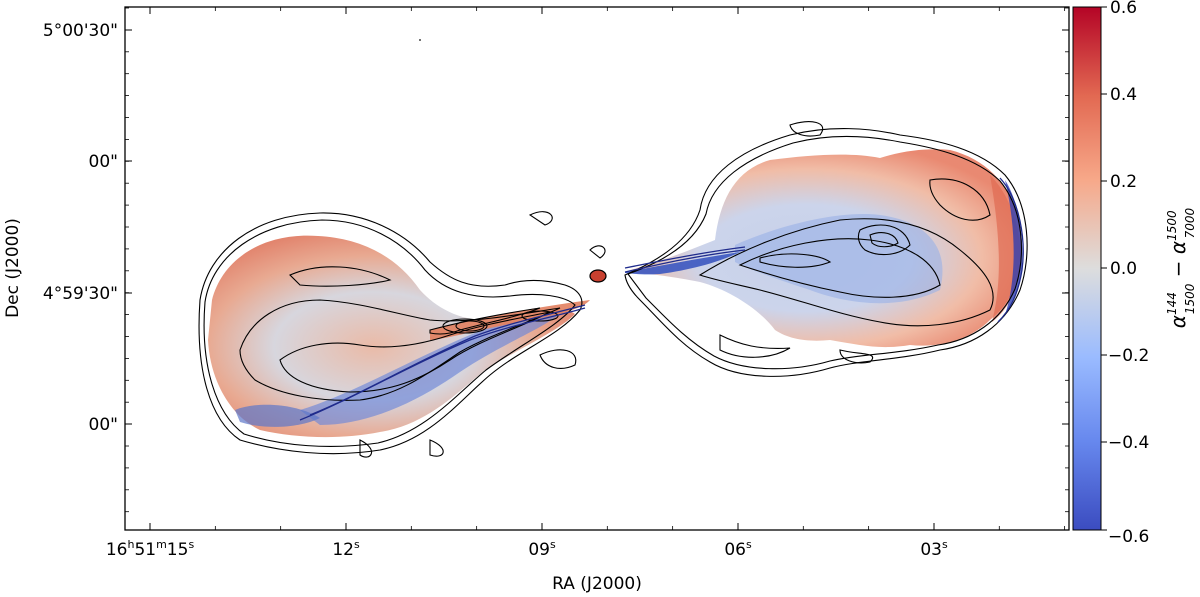 This screenshot has height=597, width=1200. I want to click on left-lobe-blue-patch, so click(277, 415).